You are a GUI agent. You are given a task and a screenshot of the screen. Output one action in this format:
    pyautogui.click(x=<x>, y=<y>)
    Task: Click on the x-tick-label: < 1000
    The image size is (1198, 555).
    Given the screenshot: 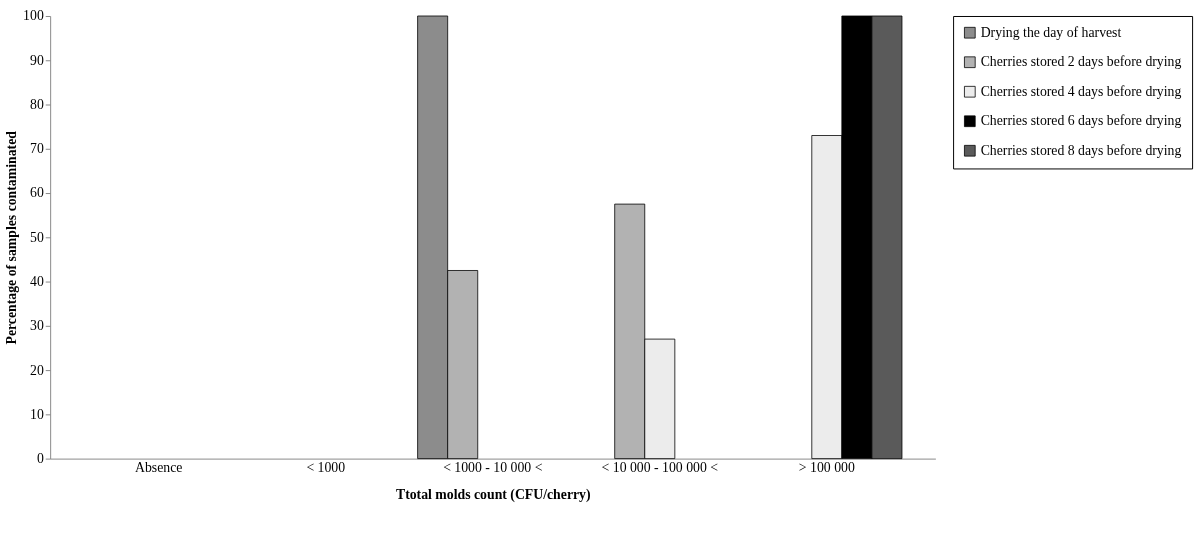 What is the action you would take?
    pyautogui.click(x=326, y=467)
    